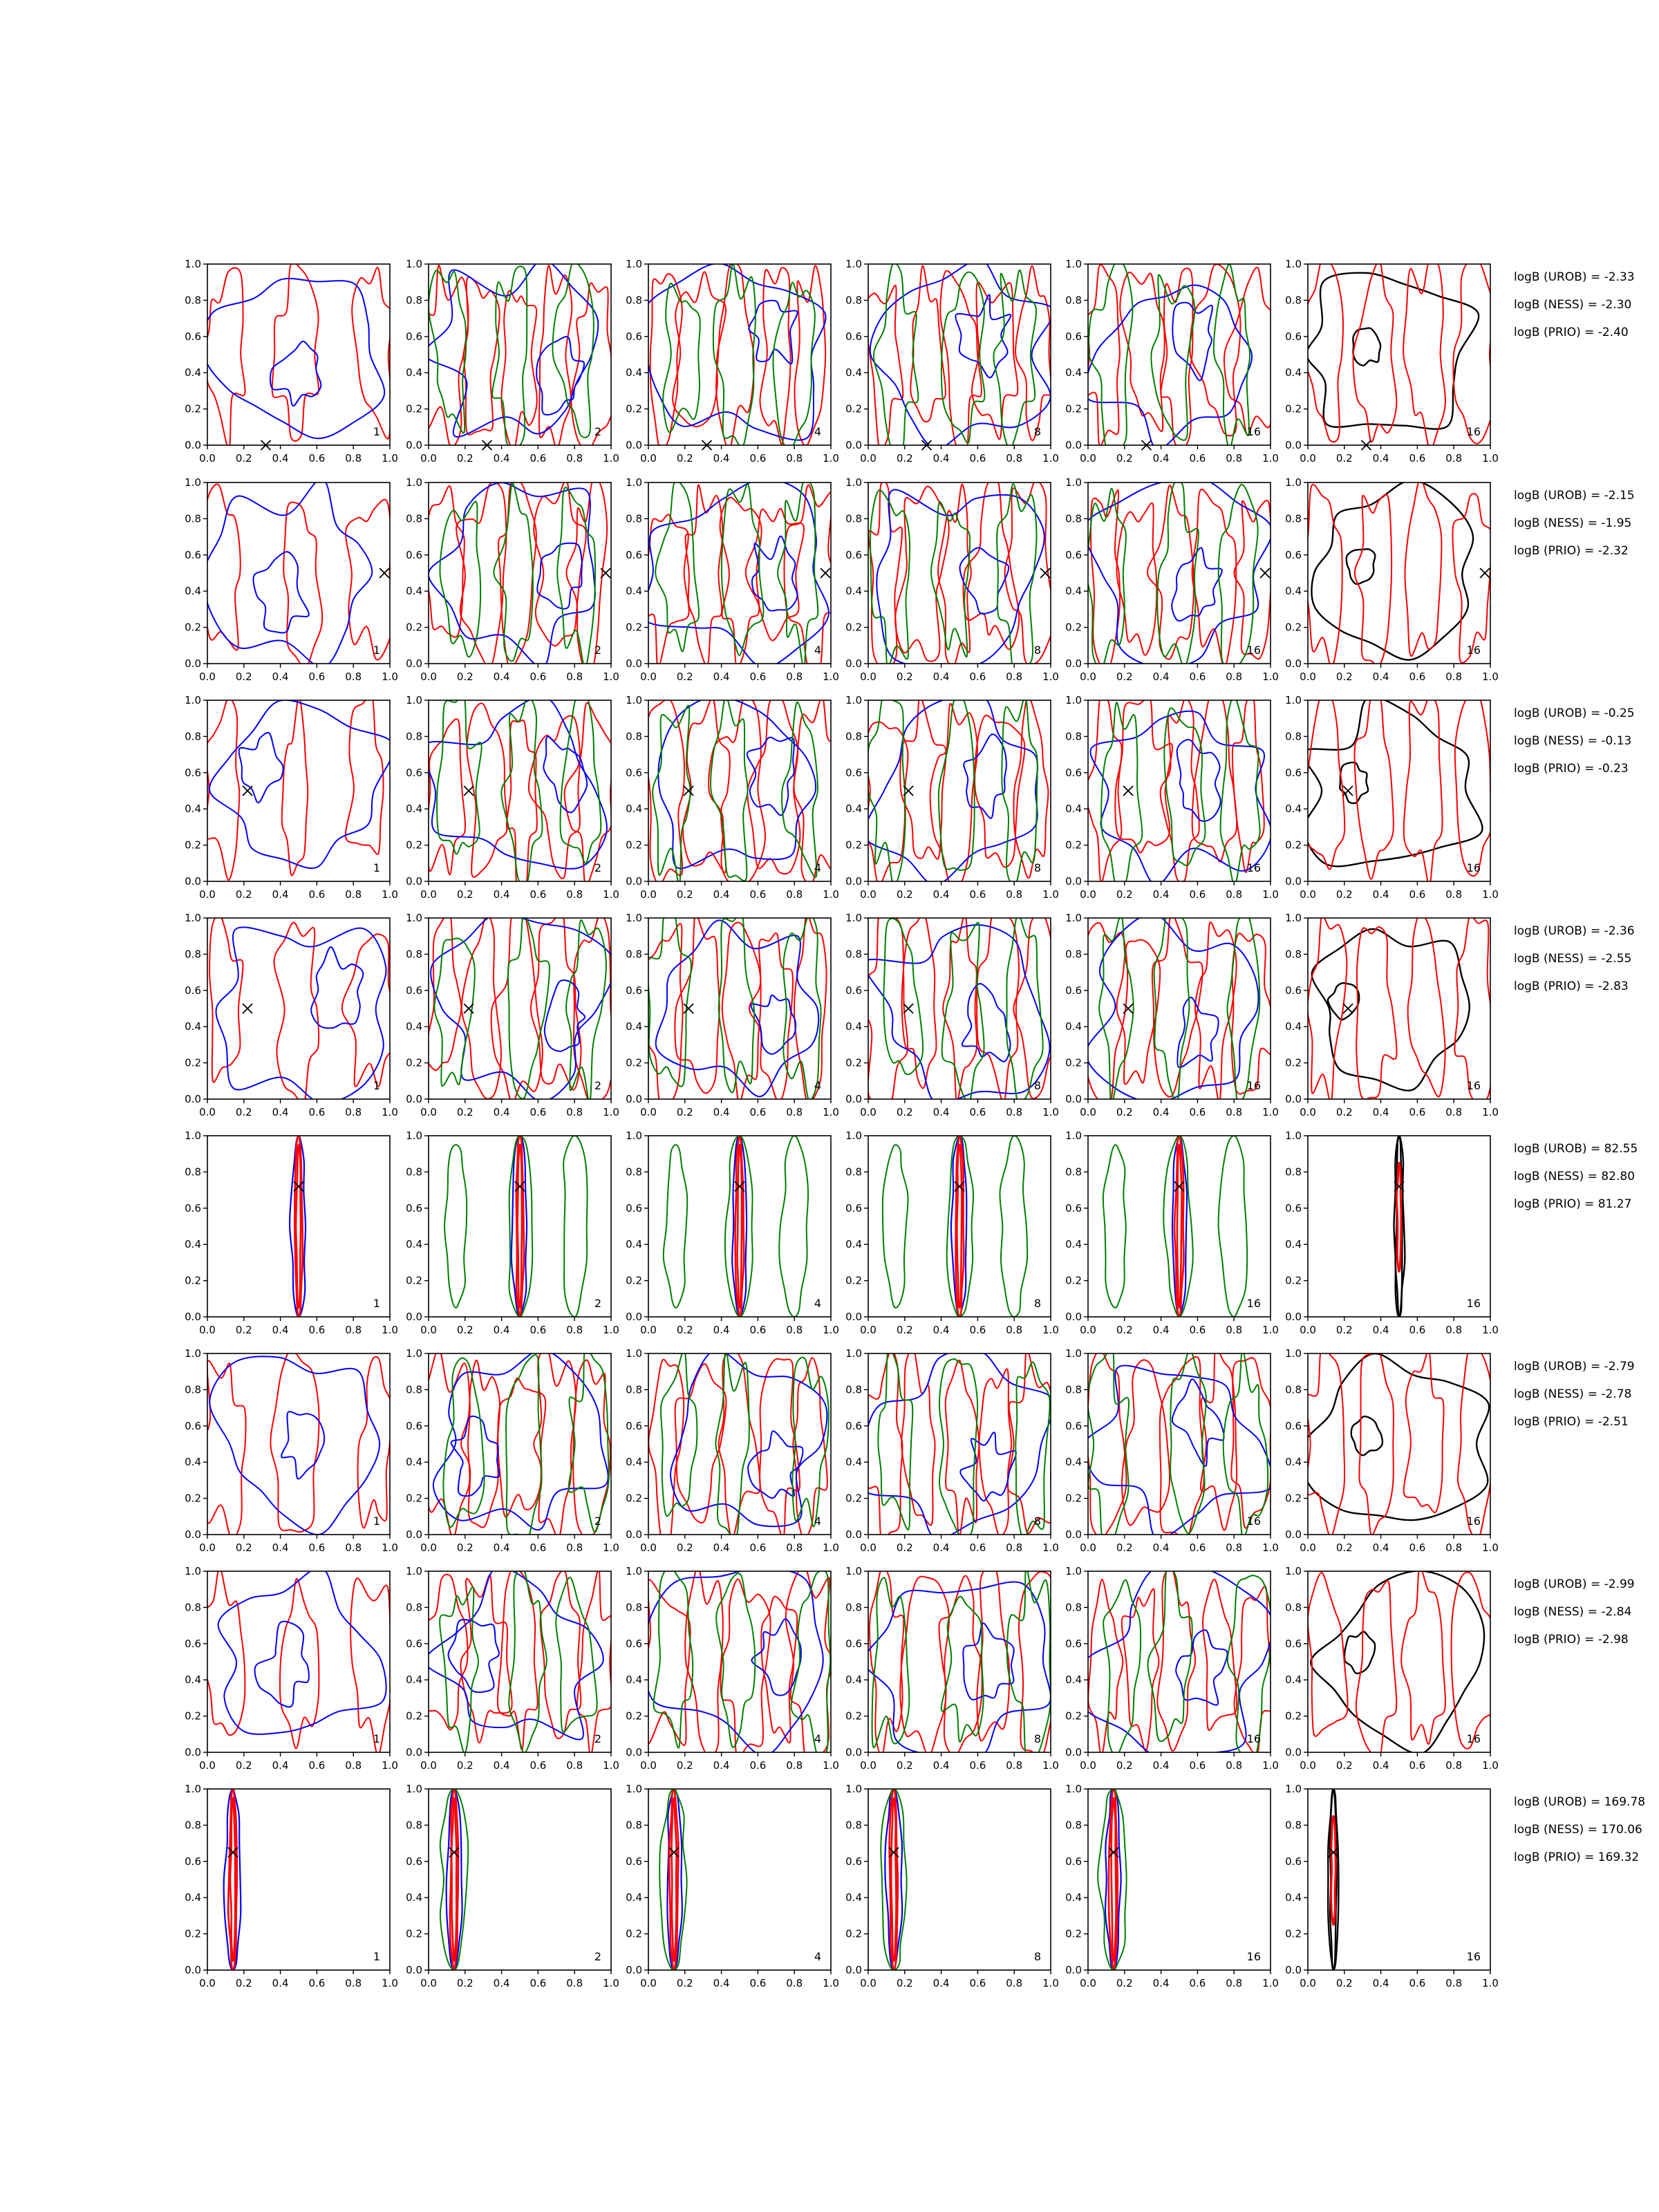 The image size is (1659, 2212). What do you see at coordinates (597, 1738) in the screenshot?
I see `panel-count-label: 2` at bounding box center [597, 1738].